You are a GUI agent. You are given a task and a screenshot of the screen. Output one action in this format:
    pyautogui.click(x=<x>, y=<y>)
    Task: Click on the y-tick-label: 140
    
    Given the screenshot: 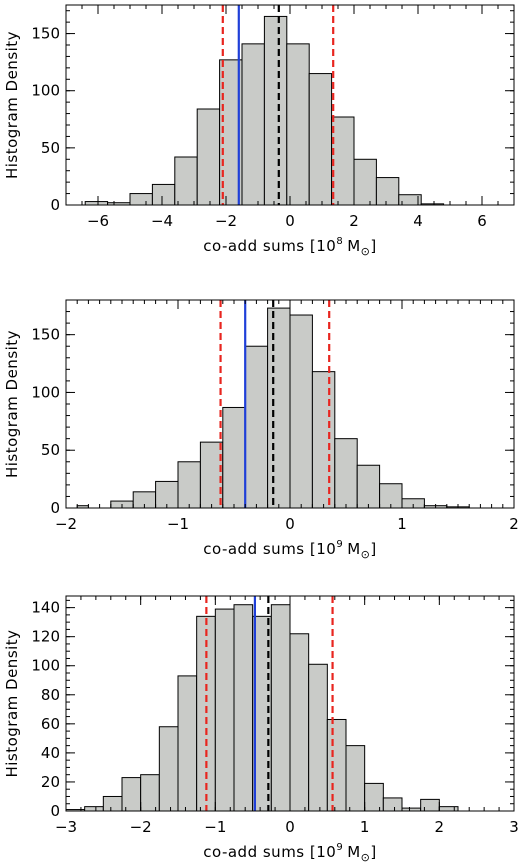 What is the action you would take?
    pyautogui.click(x=45, y=608)
    